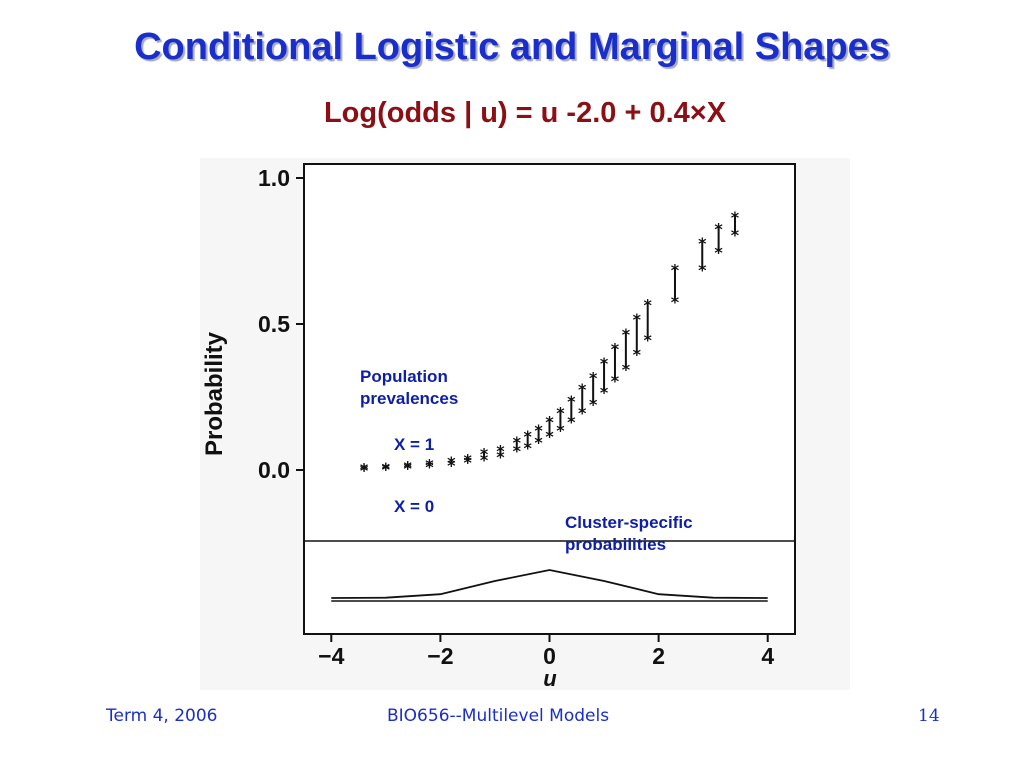 The image size is (1024, 768). I want to click on x-axis: −4 −2 0 2 4, so click(546, 651).